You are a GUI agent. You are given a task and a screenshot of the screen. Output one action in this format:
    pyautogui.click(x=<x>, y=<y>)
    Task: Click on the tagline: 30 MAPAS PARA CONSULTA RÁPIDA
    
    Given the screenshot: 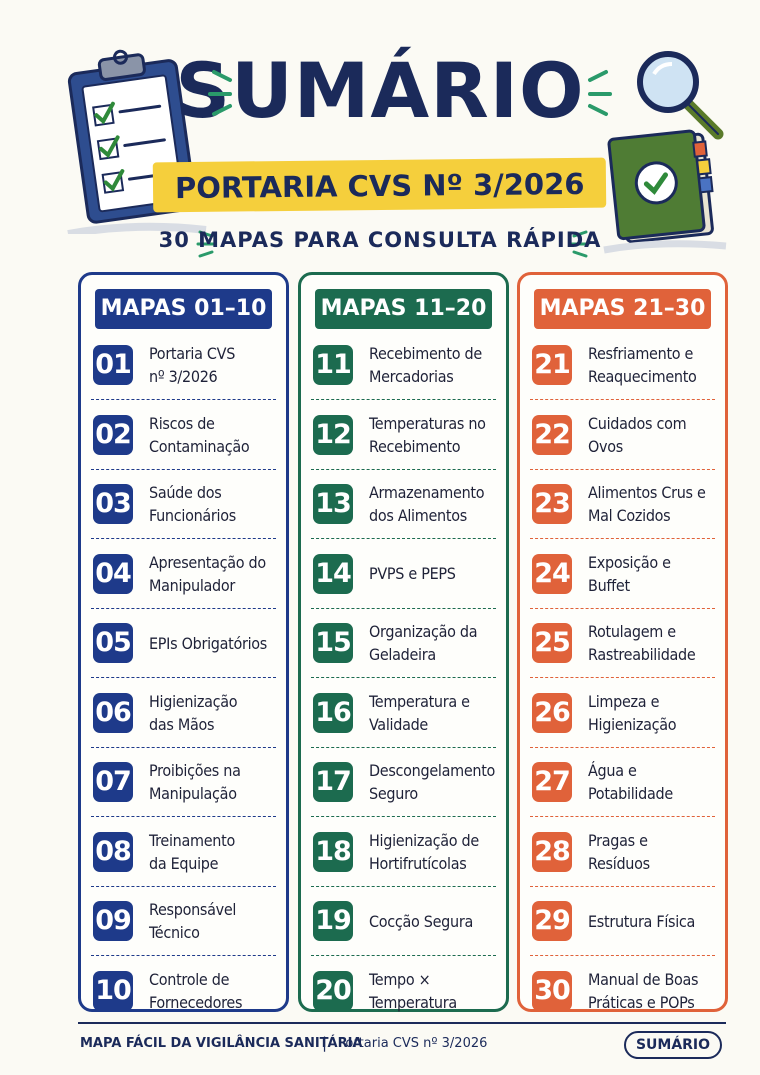 What is the action you would take?
    pyautogui.click(x=380, y=240)
    